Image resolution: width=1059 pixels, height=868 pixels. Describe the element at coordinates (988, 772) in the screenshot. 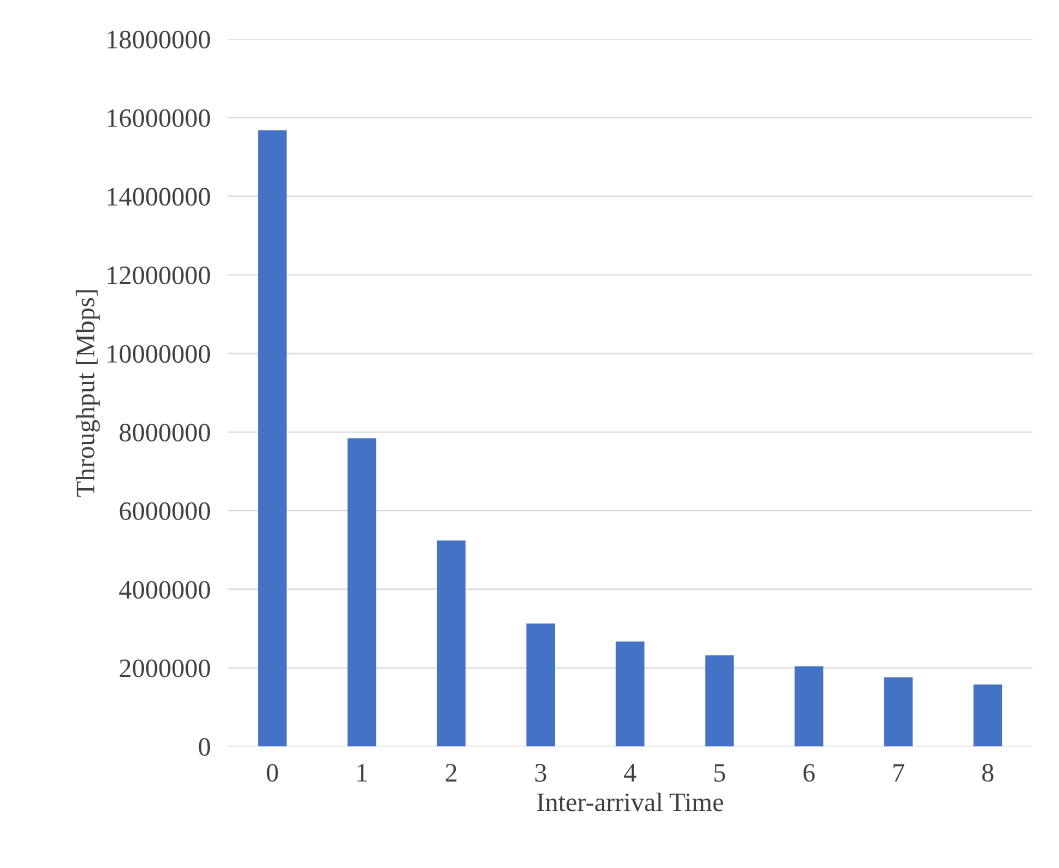

I see `x-tick-label: 8` at that location.